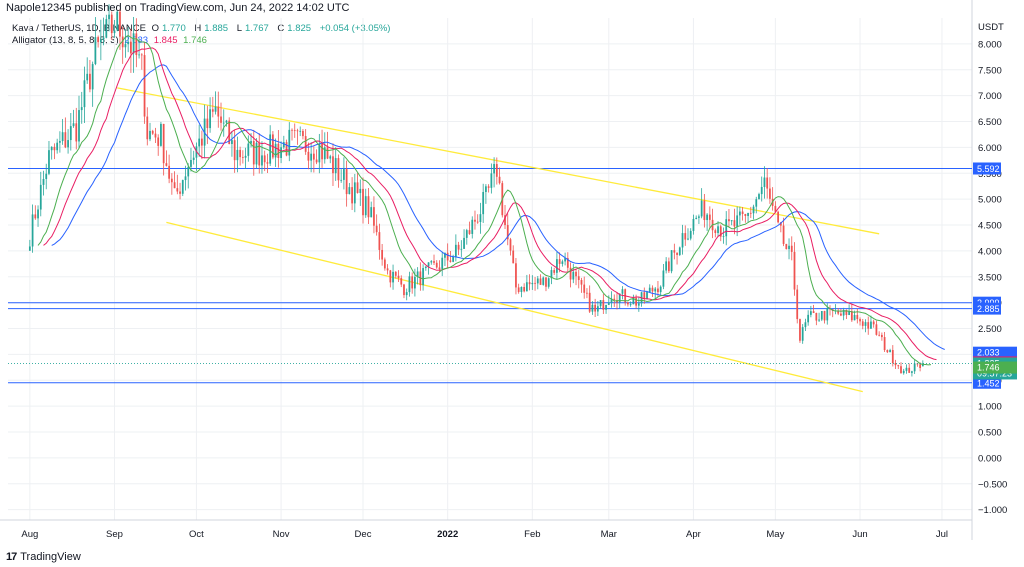  I want to click on high-label: H, so click(198, 28).